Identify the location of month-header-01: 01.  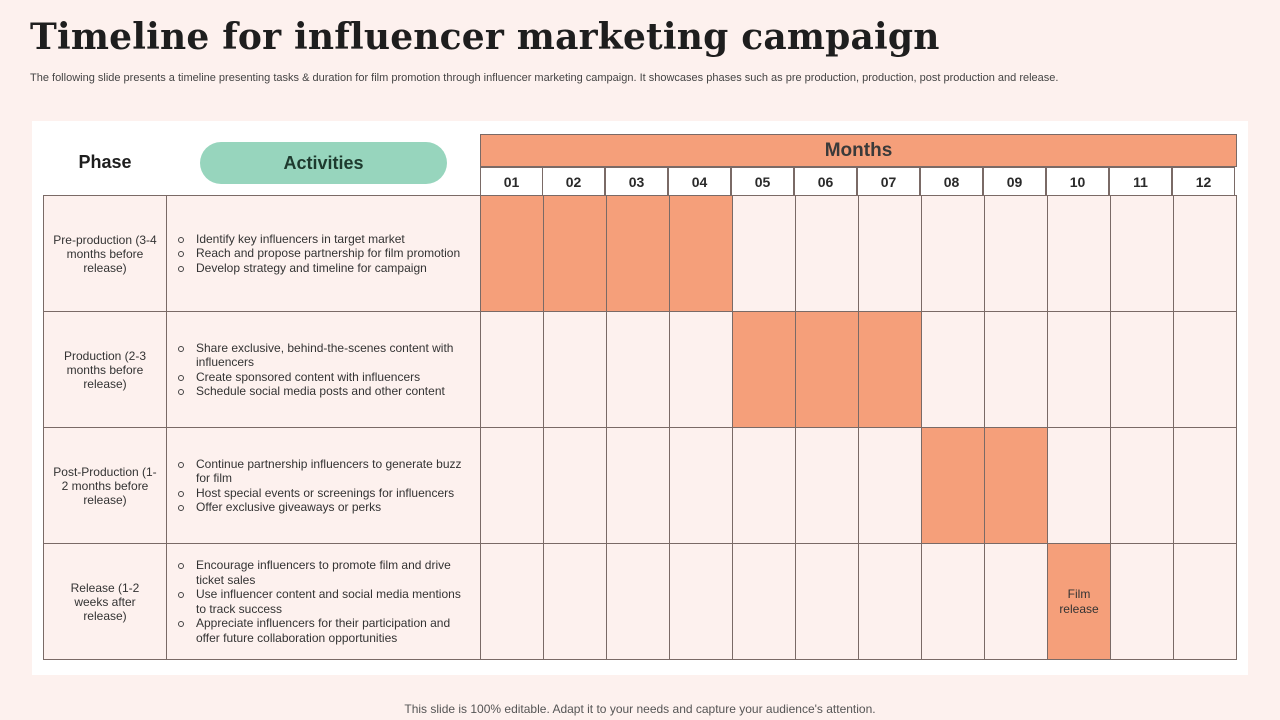
(511, 181).